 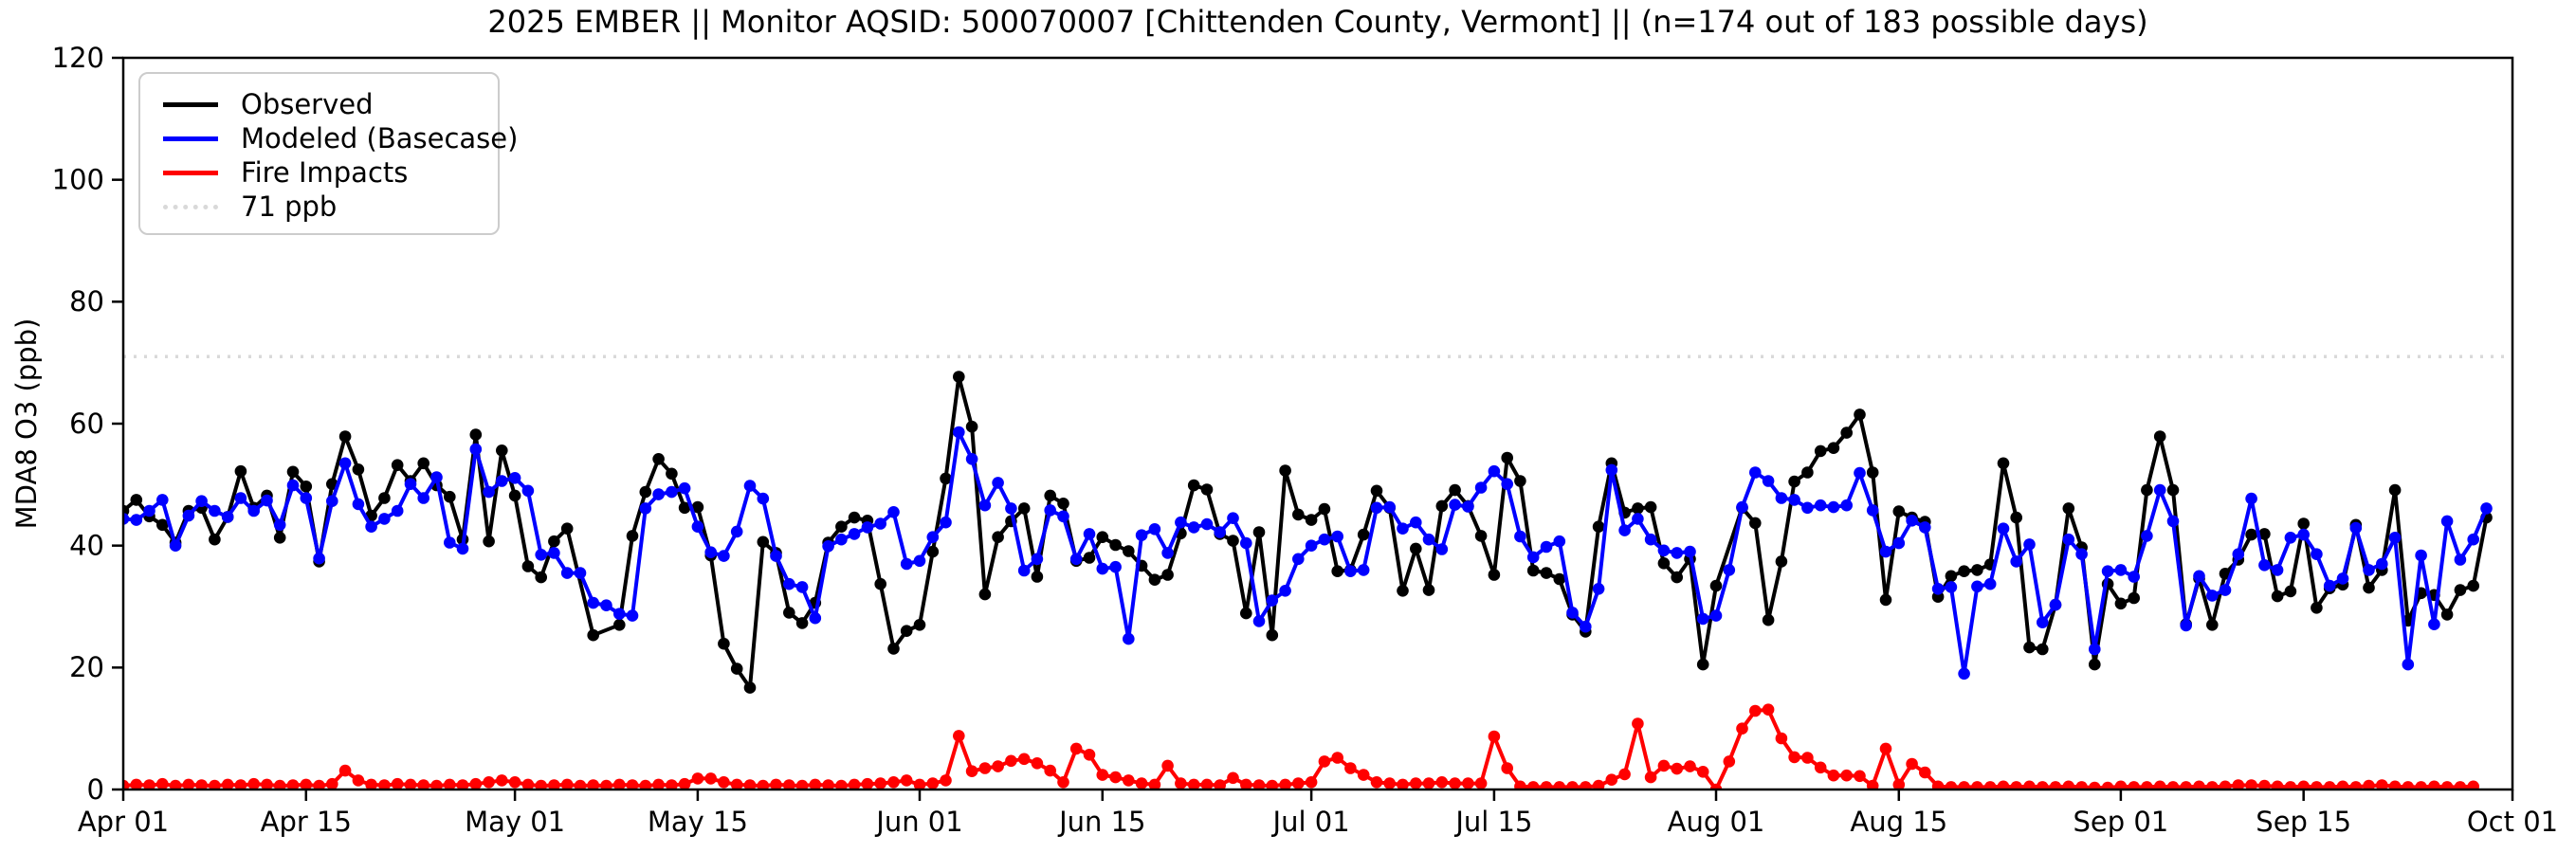 What do you see at coordinates (78, 180) in the screenshot?
I see `y-tick-label: 100` at bounding box center [78, 180].